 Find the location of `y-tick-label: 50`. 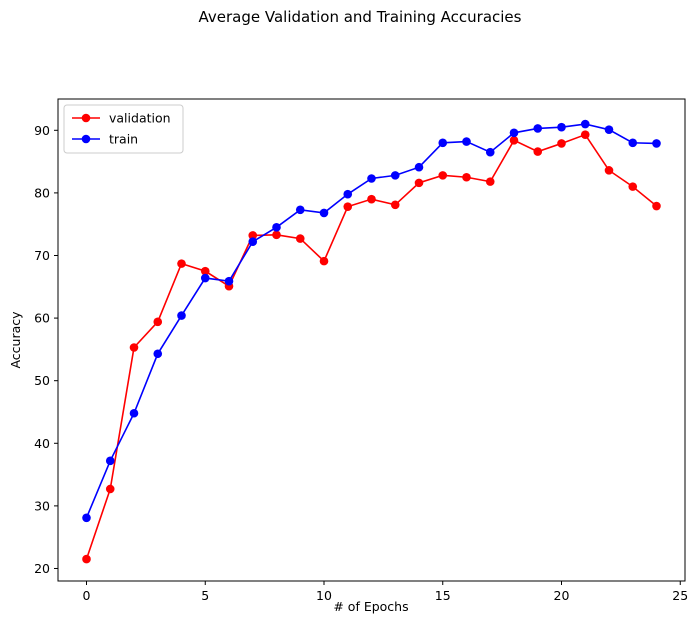

y-tick-label: 50 is located at coordinates (42, 380).